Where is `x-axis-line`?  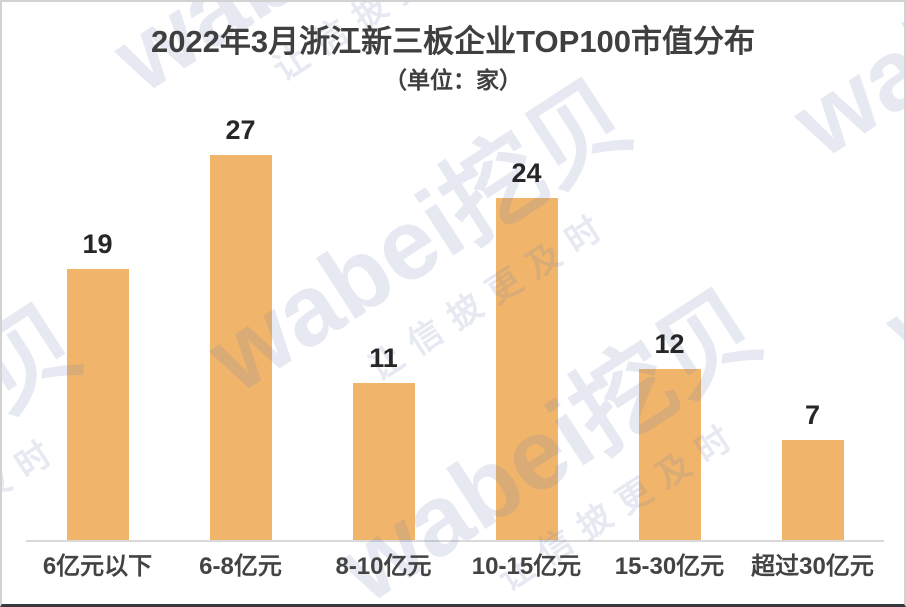
x-axis-line is located at coordinates (455, 541).